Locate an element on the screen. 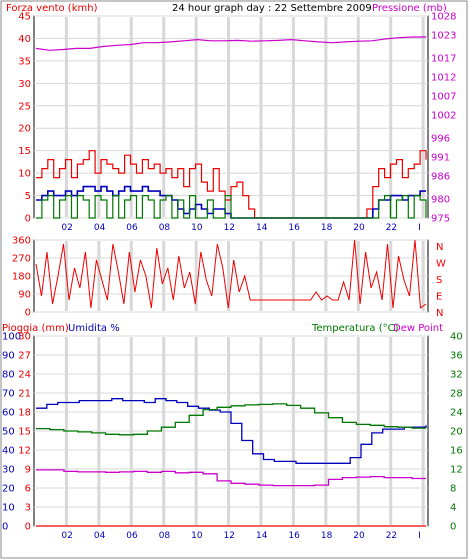 The image size is (468, 559). temperature-tick-label: 36 is located at coordinates (456, 356).